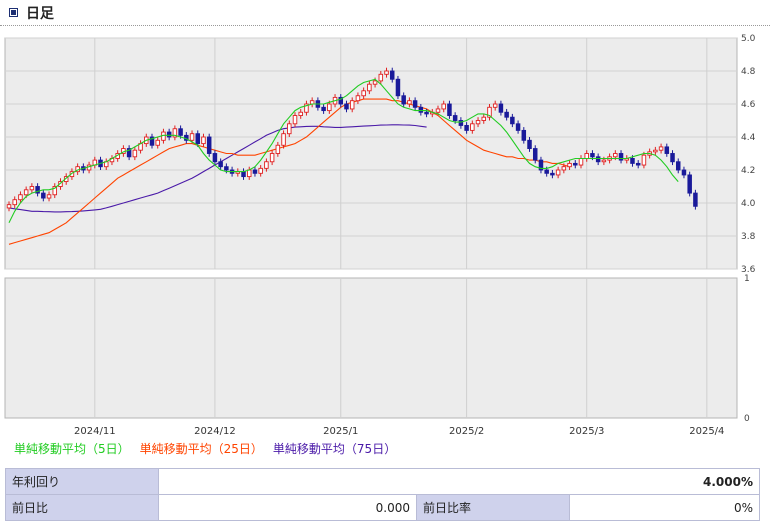 This screenshot has width=770, height=531. What do you see at coordinates (466, 431) in the screenshot?
I see `x-tick-label: 2025/2` at bounding box center [466, 431].